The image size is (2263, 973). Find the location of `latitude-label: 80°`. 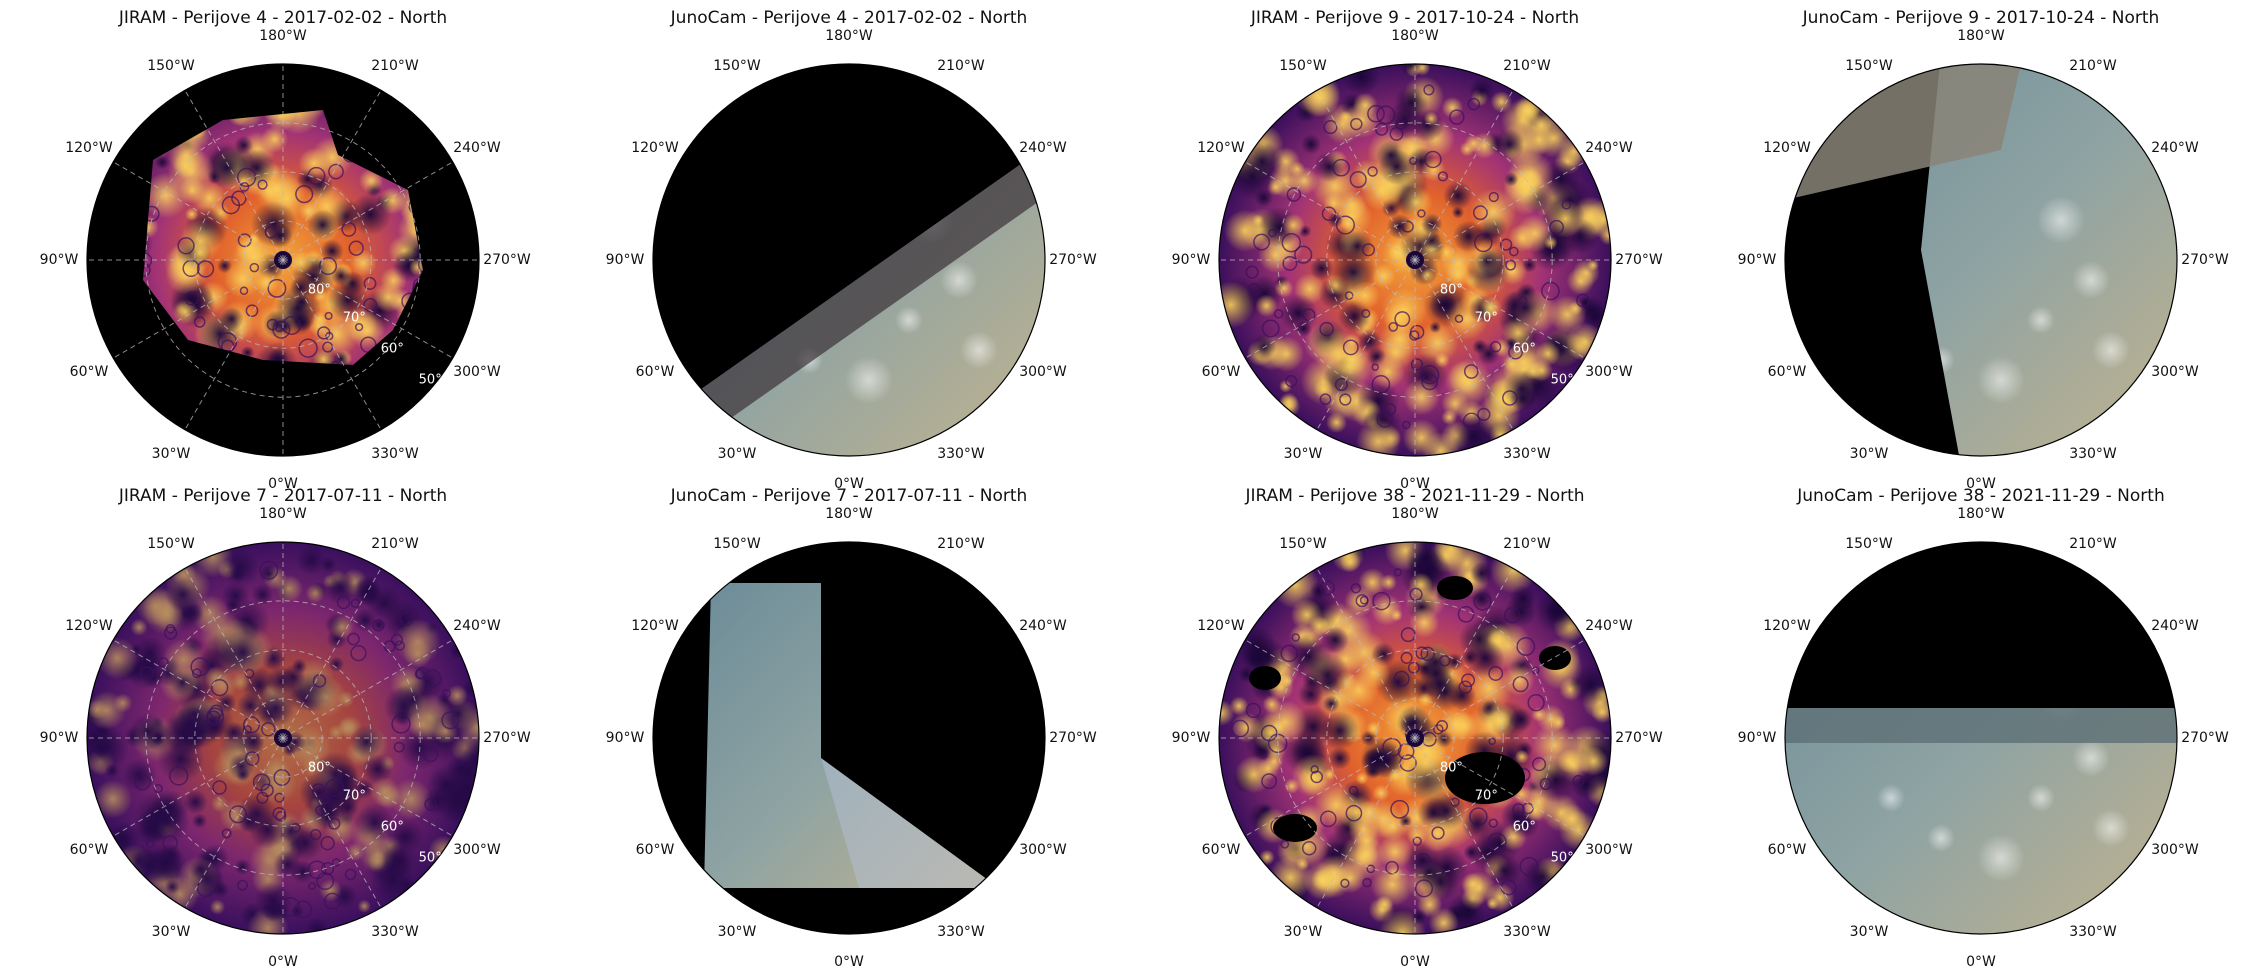

latitude-label: 80° is located at coordinates (1451, 290).